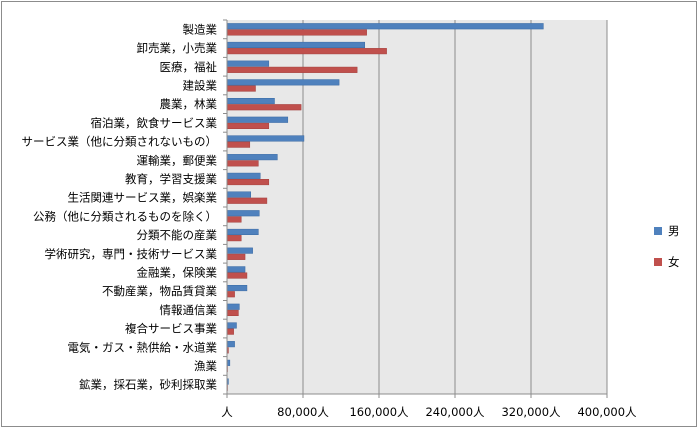  Describe the element at coordinates (607, 412) in the screenshot. I see `x-tick-label: 400,000人` at that location.